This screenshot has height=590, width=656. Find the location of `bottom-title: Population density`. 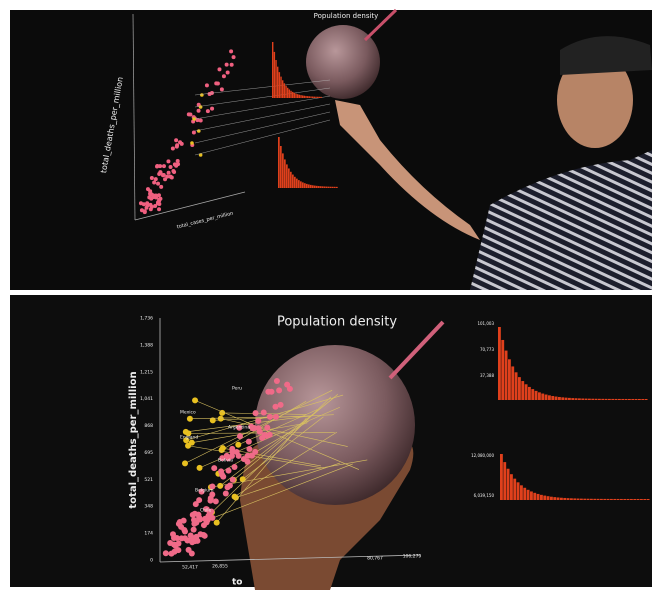

bottom-title: Population density is located at coordinates (337, 322).